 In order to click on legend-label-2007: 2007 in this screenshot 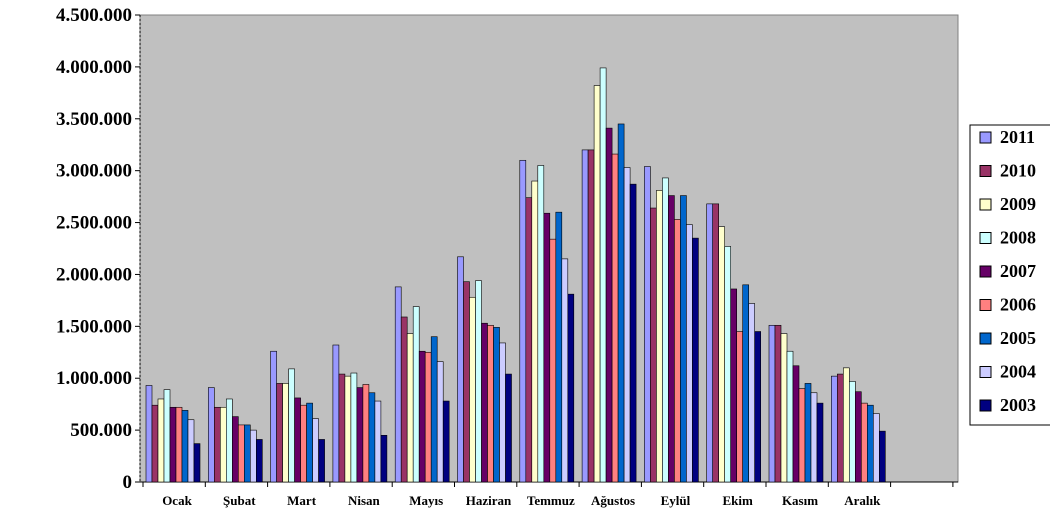, I will do `click(1018, 271)`.